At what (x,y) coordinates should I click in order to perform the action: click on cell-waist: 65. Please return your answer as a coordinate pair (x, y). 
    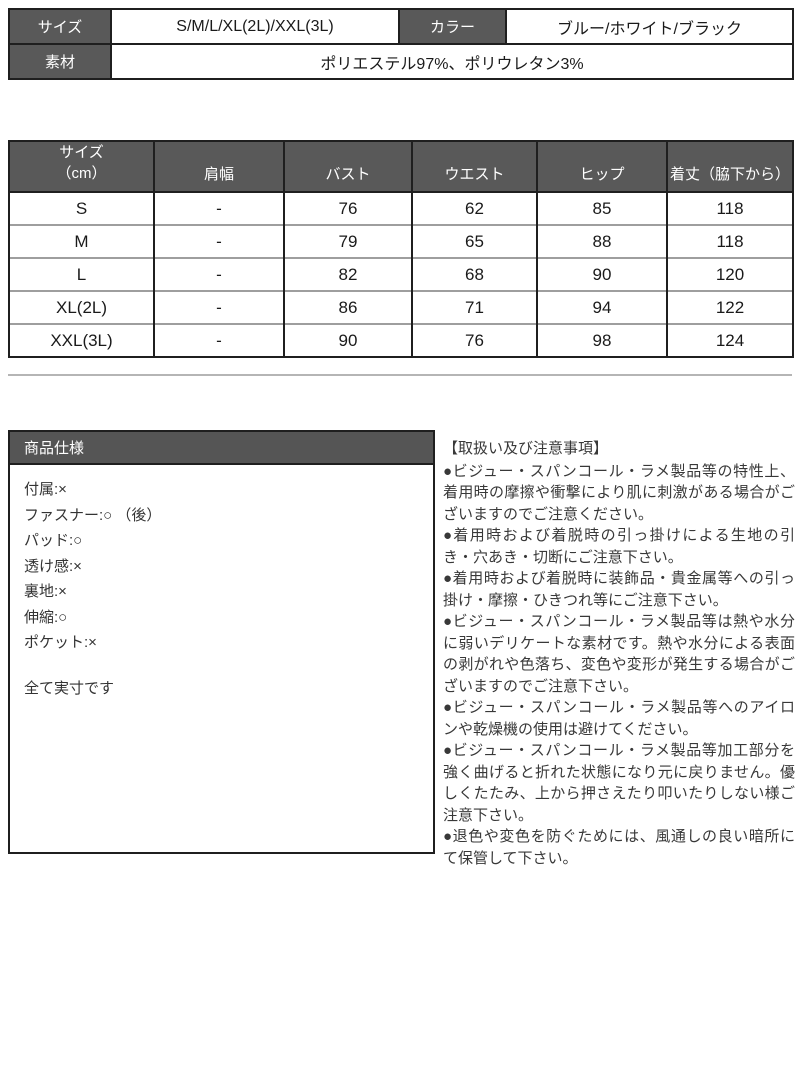
    Looking at the image, I should click on (474, 241).